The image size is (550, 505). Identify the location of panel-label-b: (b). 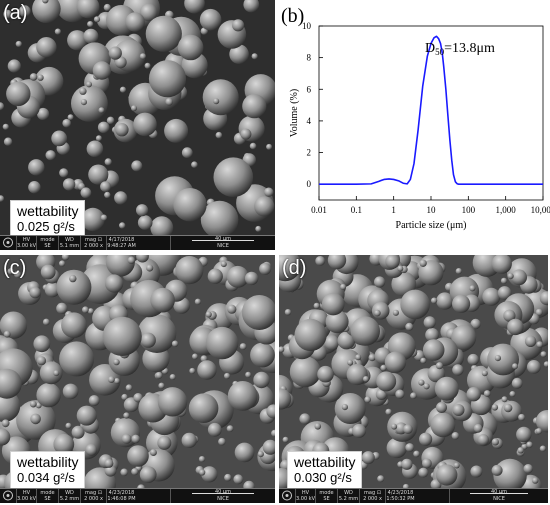
(292, 16).